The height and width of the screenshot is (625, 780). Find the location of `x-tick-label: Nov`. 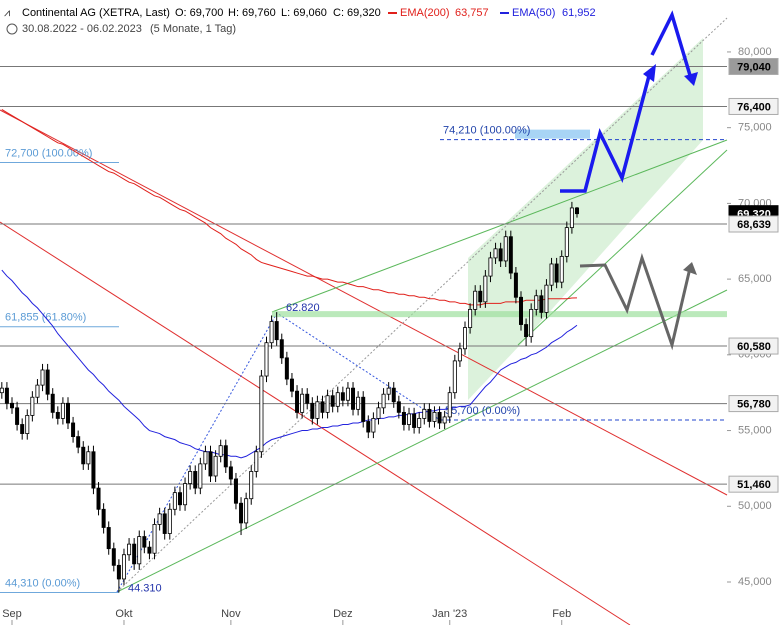

x-tick-label: Nov is located at coordinates (231, 614).